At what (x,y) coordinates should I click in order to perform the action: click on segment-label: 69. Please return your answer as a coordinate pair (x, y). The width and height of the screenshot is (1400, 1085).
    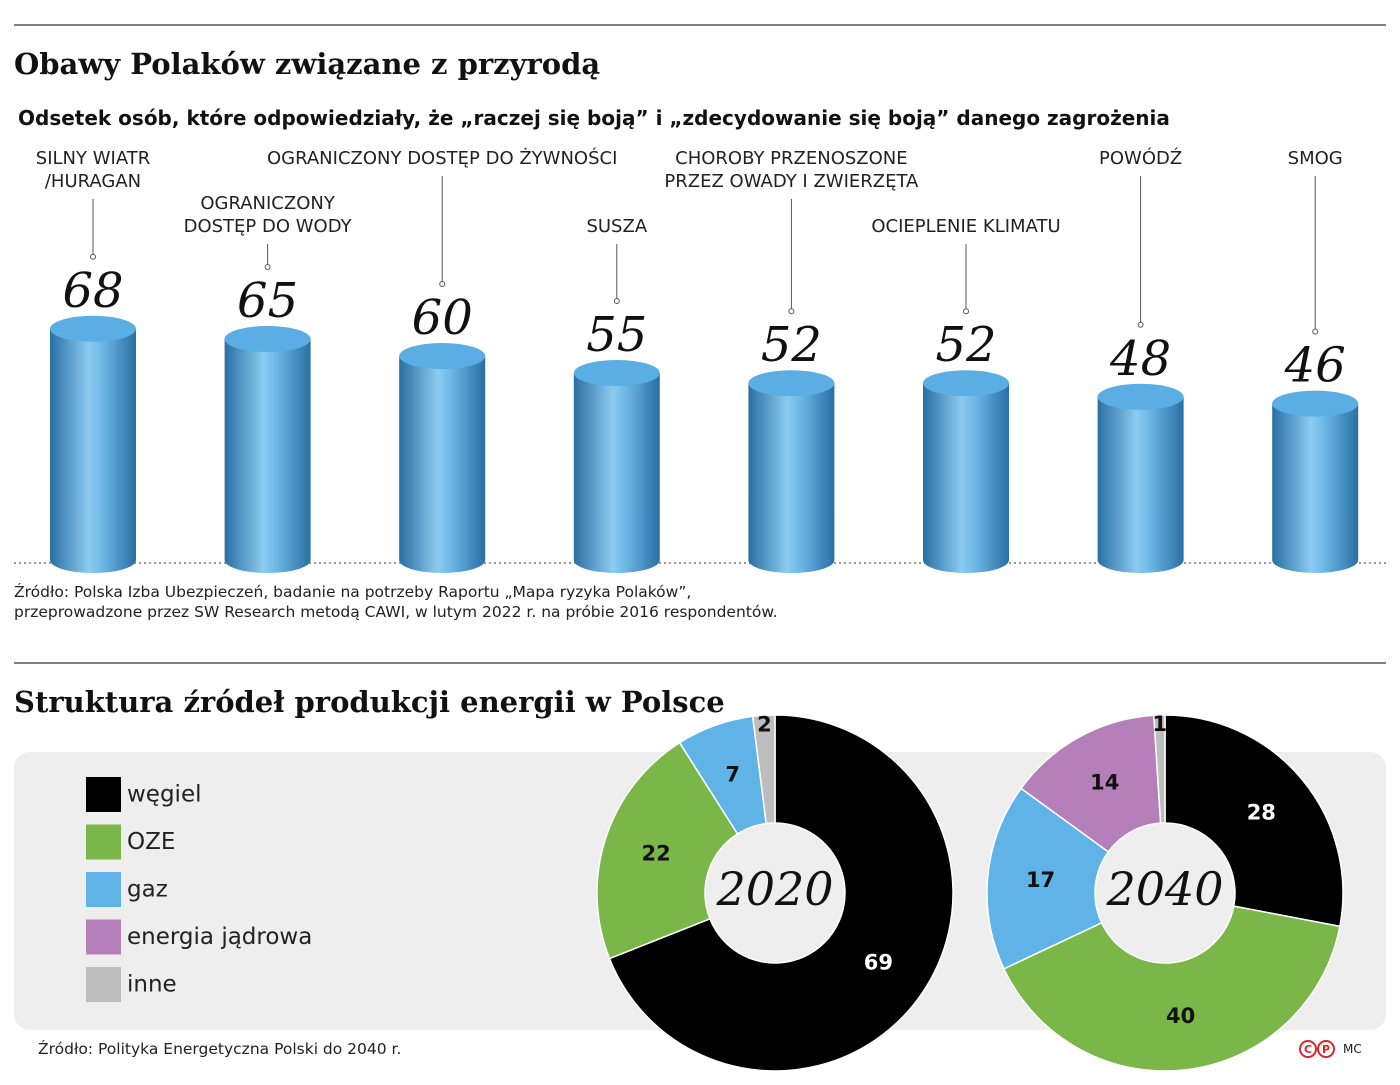
    Looking at the image, I should click on (878, 962).